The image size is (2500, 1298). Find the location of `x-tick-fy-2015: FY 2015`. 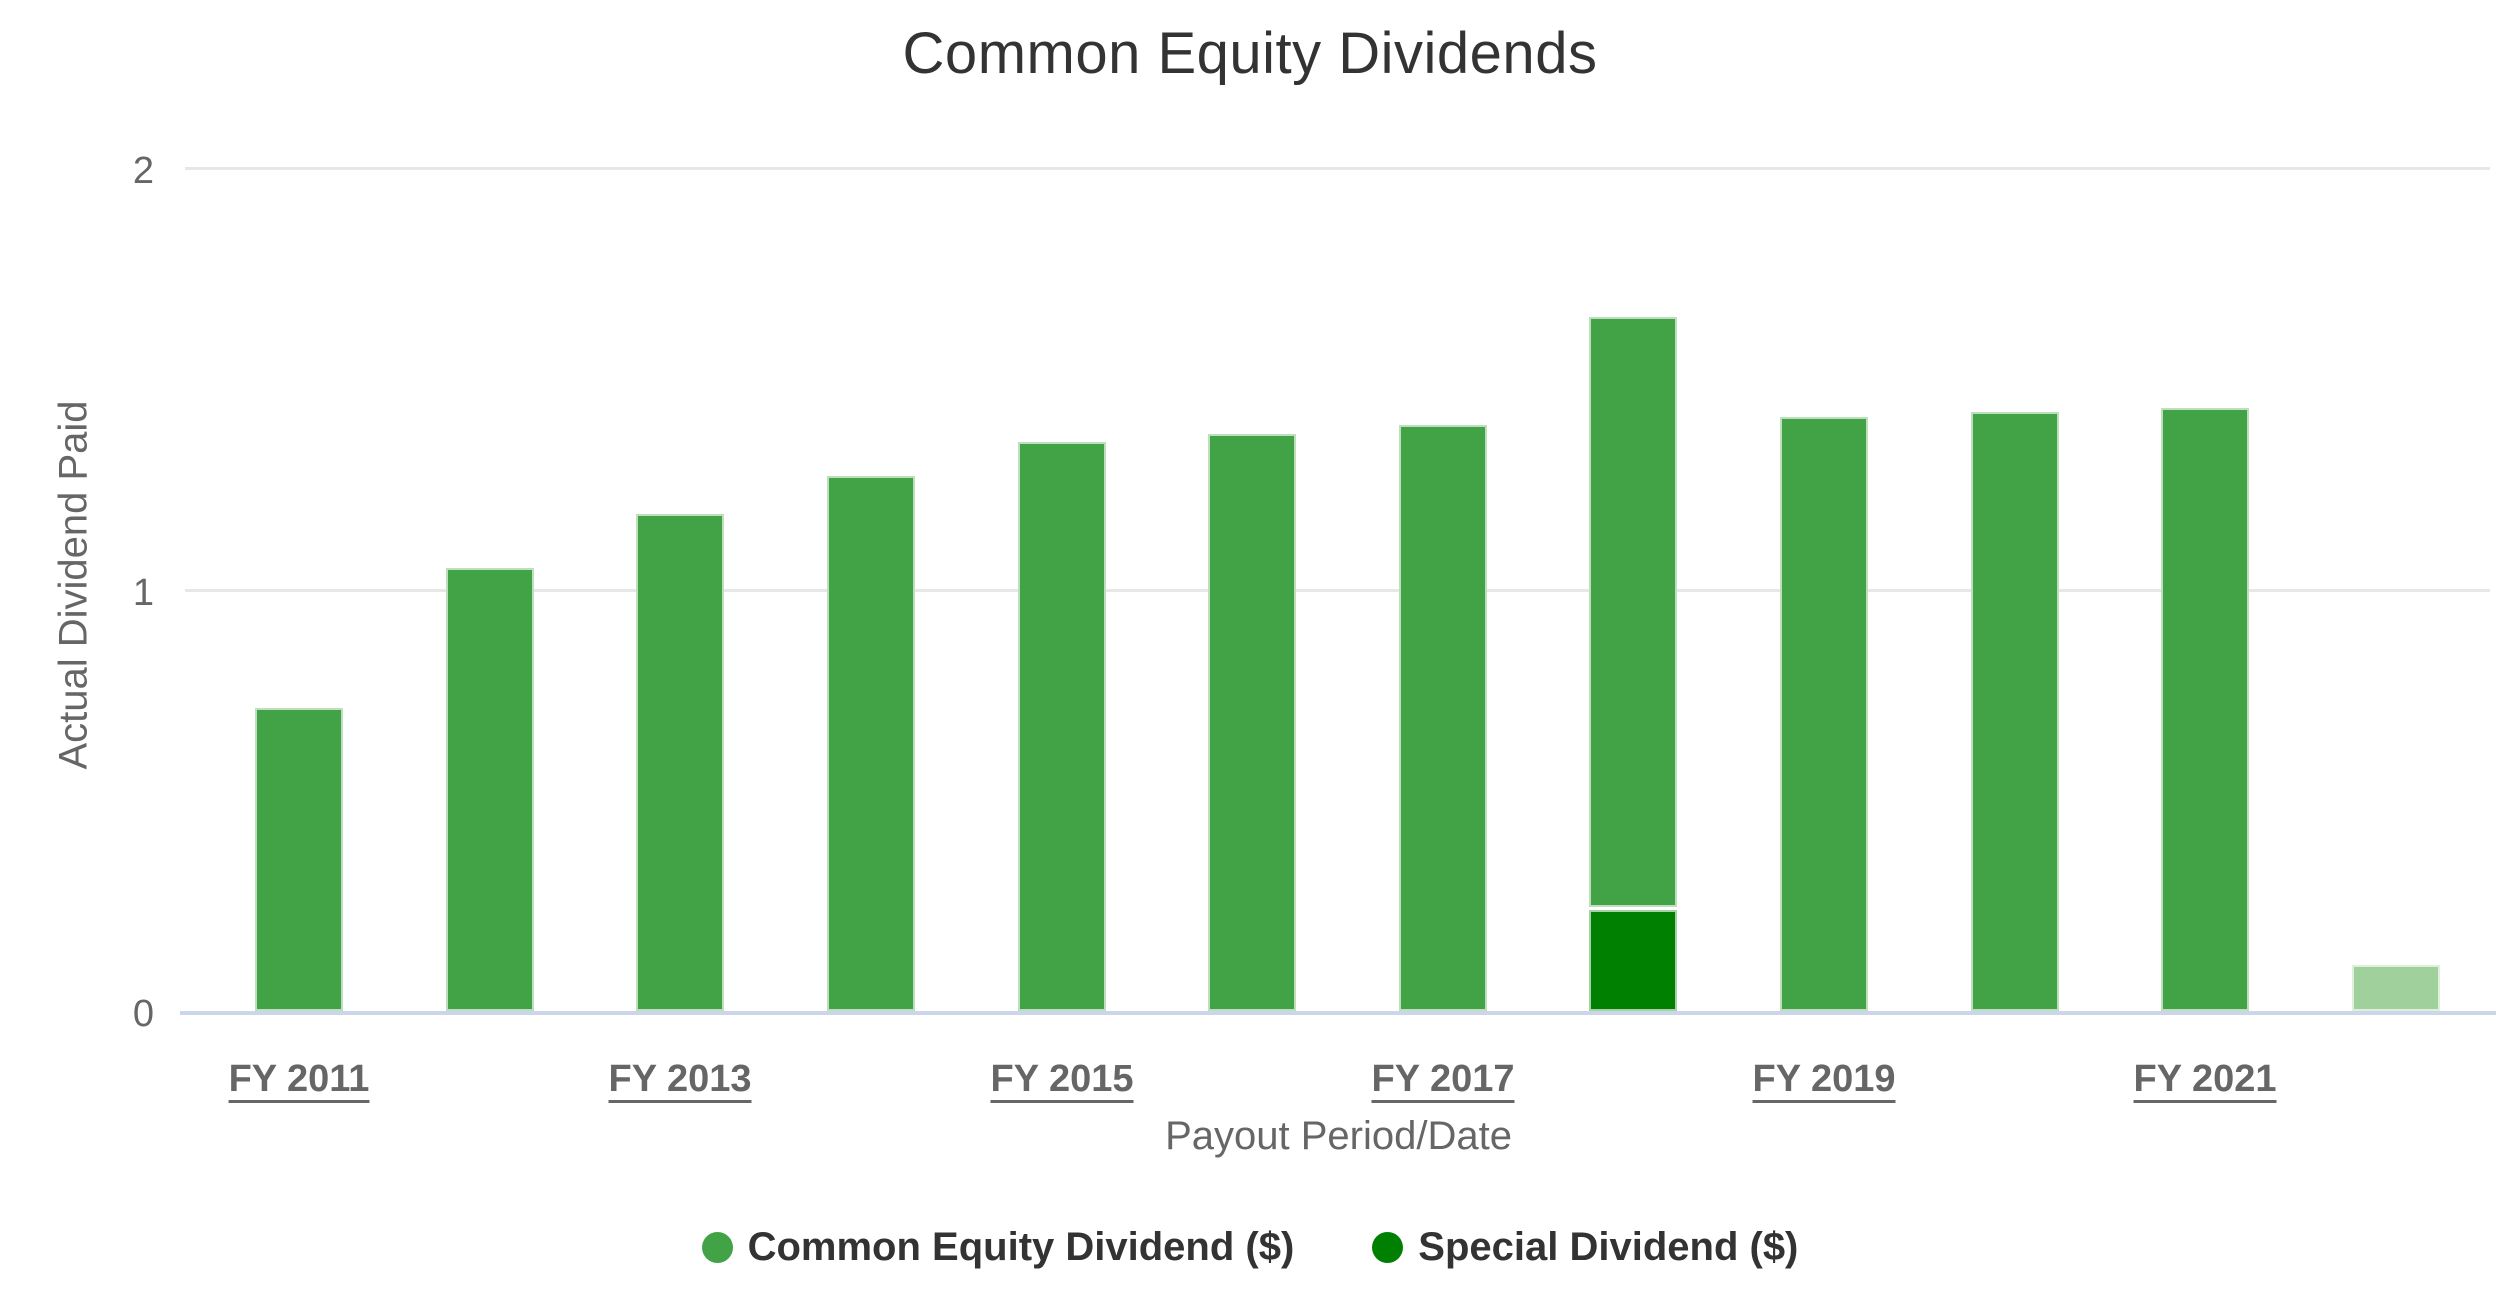

x-tick-fy-2015: FY 2015 is located at coordinates (1062, 1079).